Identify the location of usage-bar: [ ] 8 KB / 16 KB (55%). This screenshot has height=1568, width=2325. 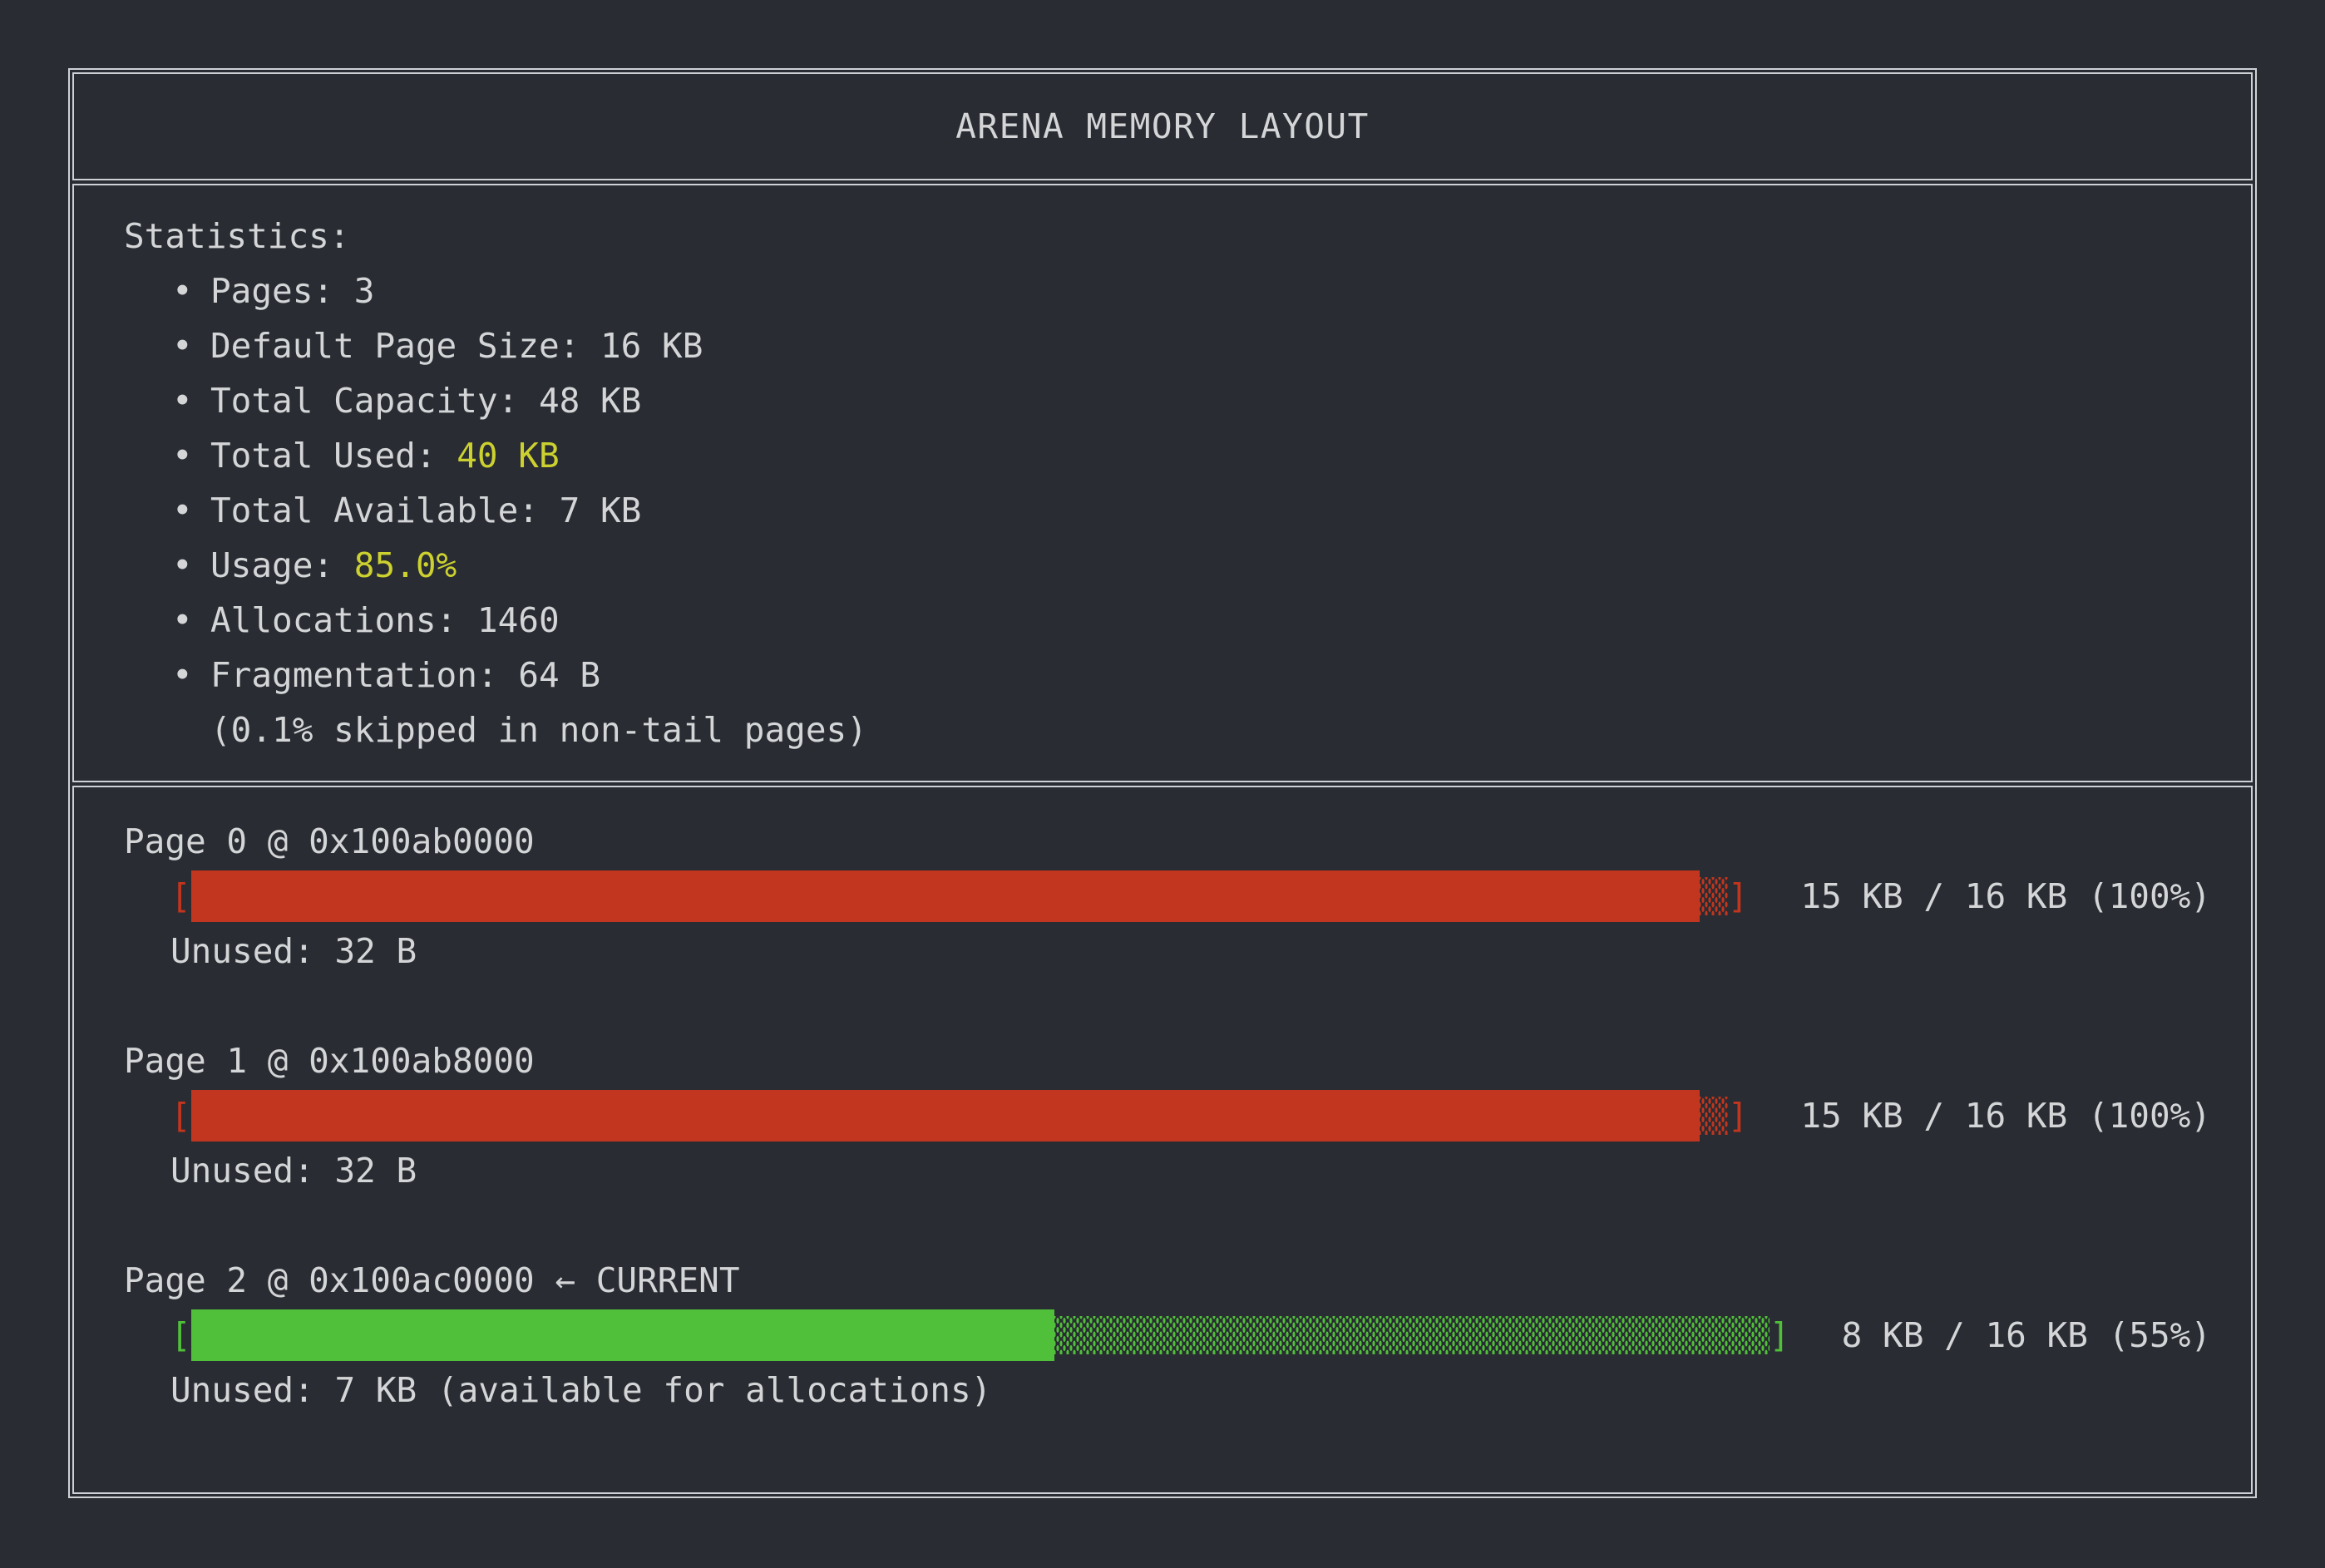
(1188, 1335).